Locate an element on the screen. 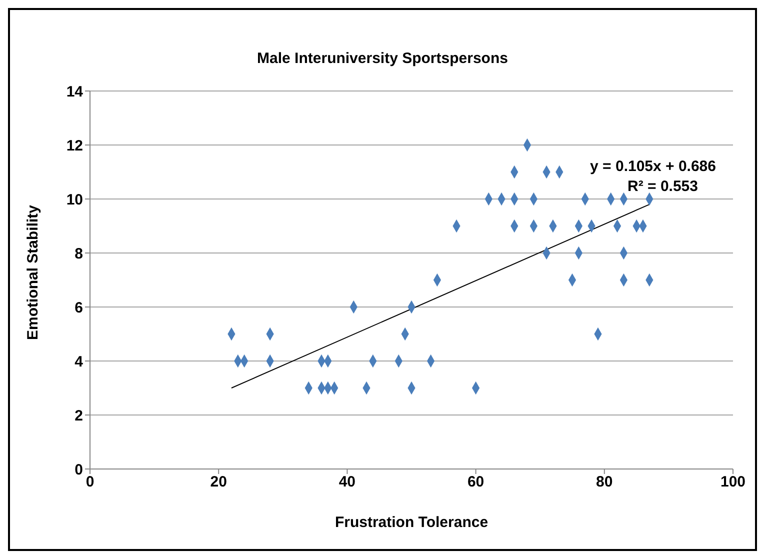 Image resolution: width=765 pixels, height=559 pixels. x-tick-label: 20 is located at coordinates (218, 482).